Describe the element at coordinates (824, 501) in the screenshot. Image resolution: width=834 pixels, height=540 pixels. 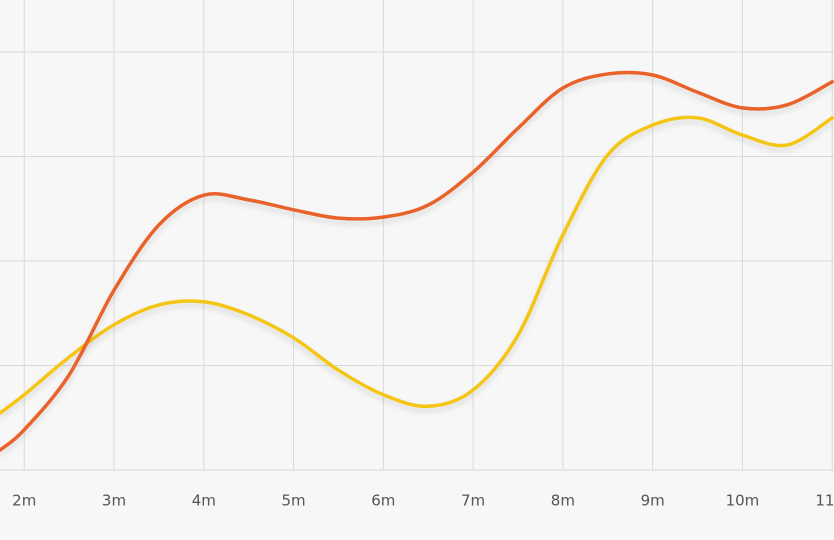
I see `x-tick-label: 11m` at that location.